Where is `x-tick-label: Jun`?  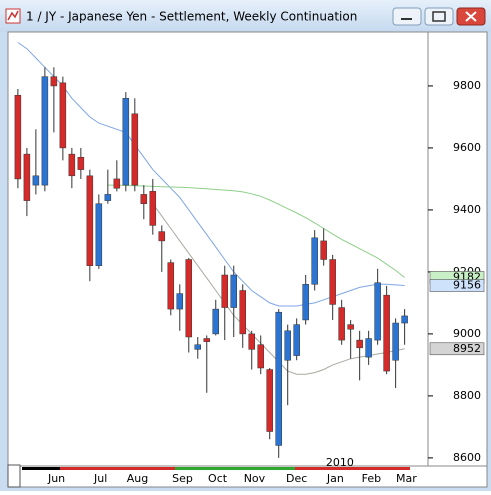
x-tick-label: Jun is located at coordinates (56, 478).